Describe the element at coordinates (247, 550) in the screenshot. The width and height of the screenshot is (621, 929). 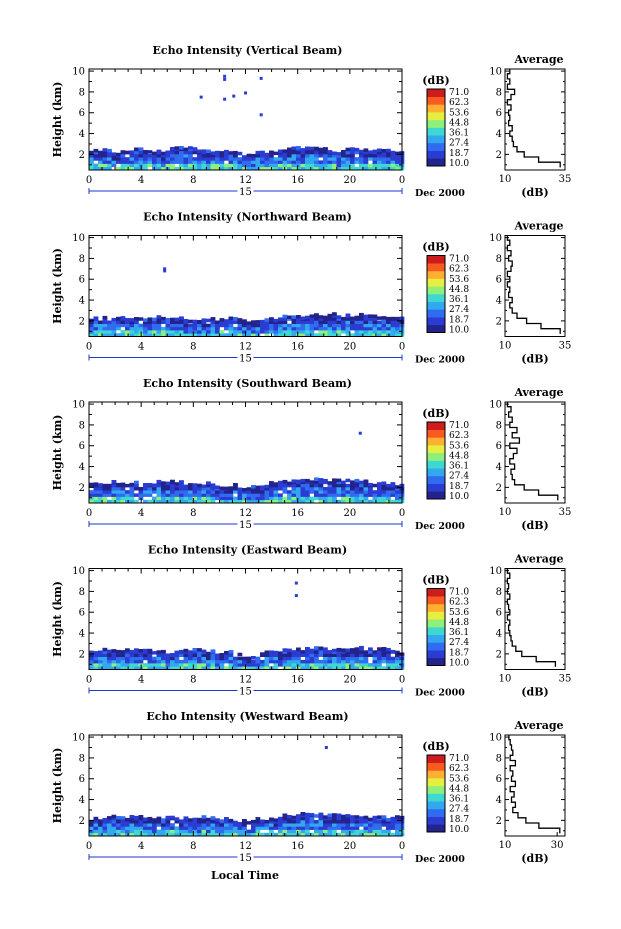
I see `panel-title: Echo Intensity (Eastward Beam)` at that location.